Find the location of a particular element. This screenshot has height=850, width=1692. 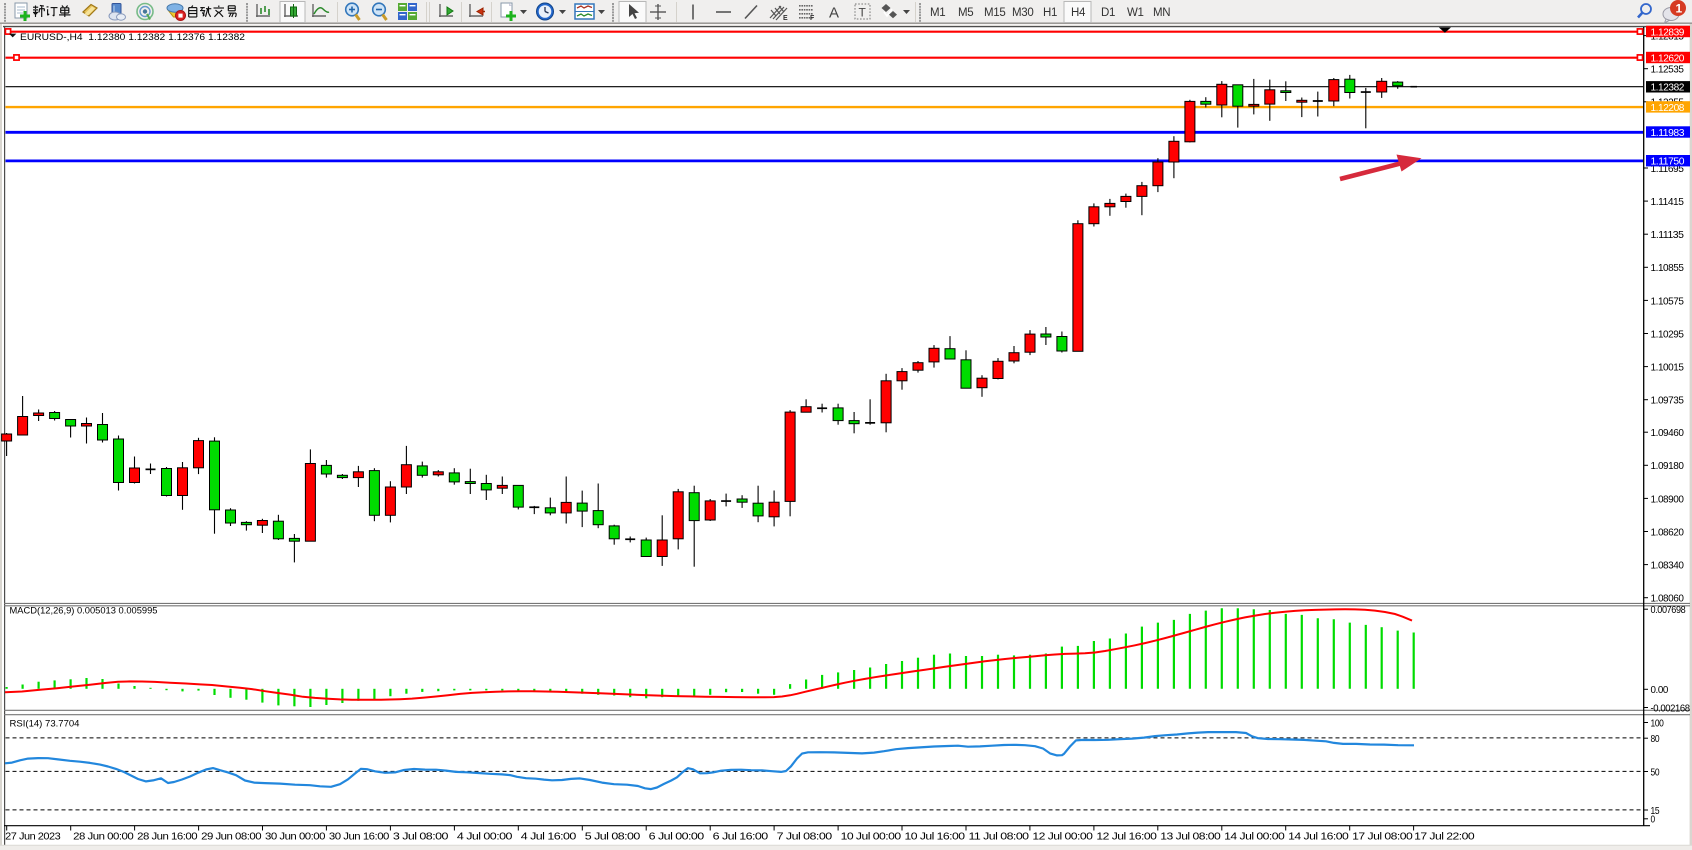

svg-text: 10 Jul 16:00 is located at coordinates (935, 837).